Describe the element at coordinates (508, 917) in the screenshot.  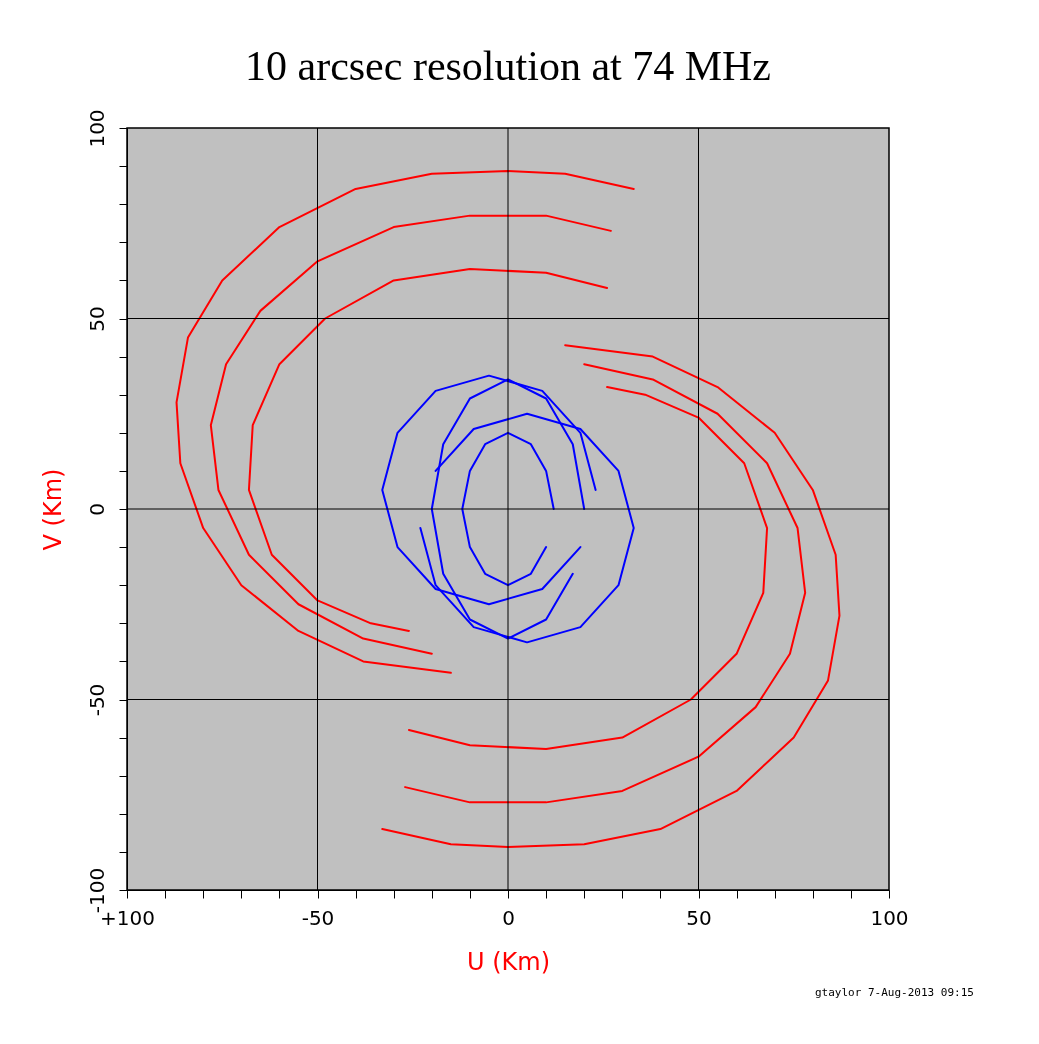
I see `x-tick-label: 0` at that location.